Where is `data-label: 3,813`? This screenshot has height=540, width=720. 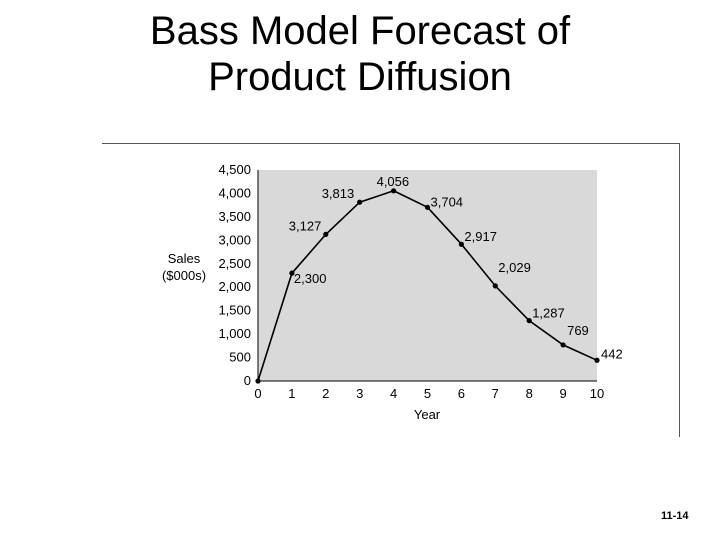 data-label: 3,813 is located at coordinates (338, 193).